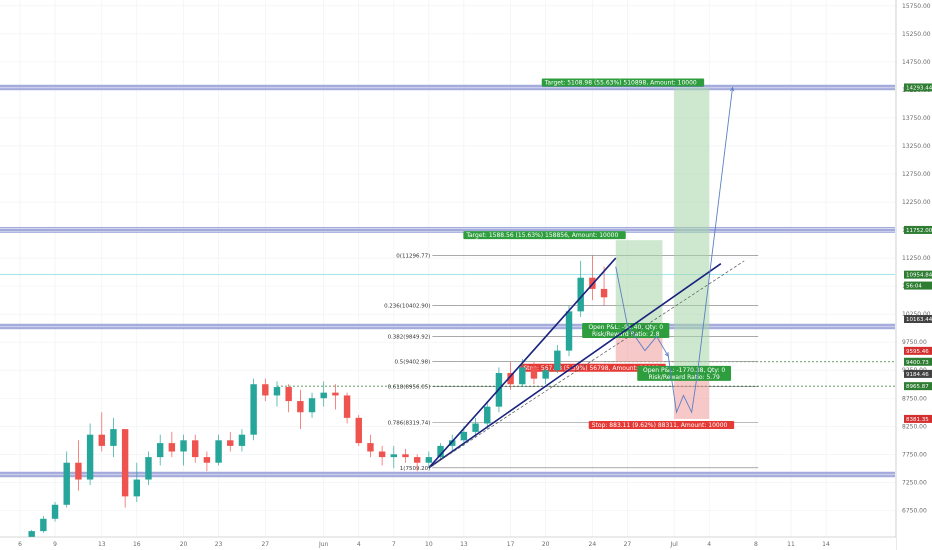  What do you see at coordinates (916, 34) in the screenshot?
I see `price-tick-label: 15250.00` at bounding box center [916, 34].